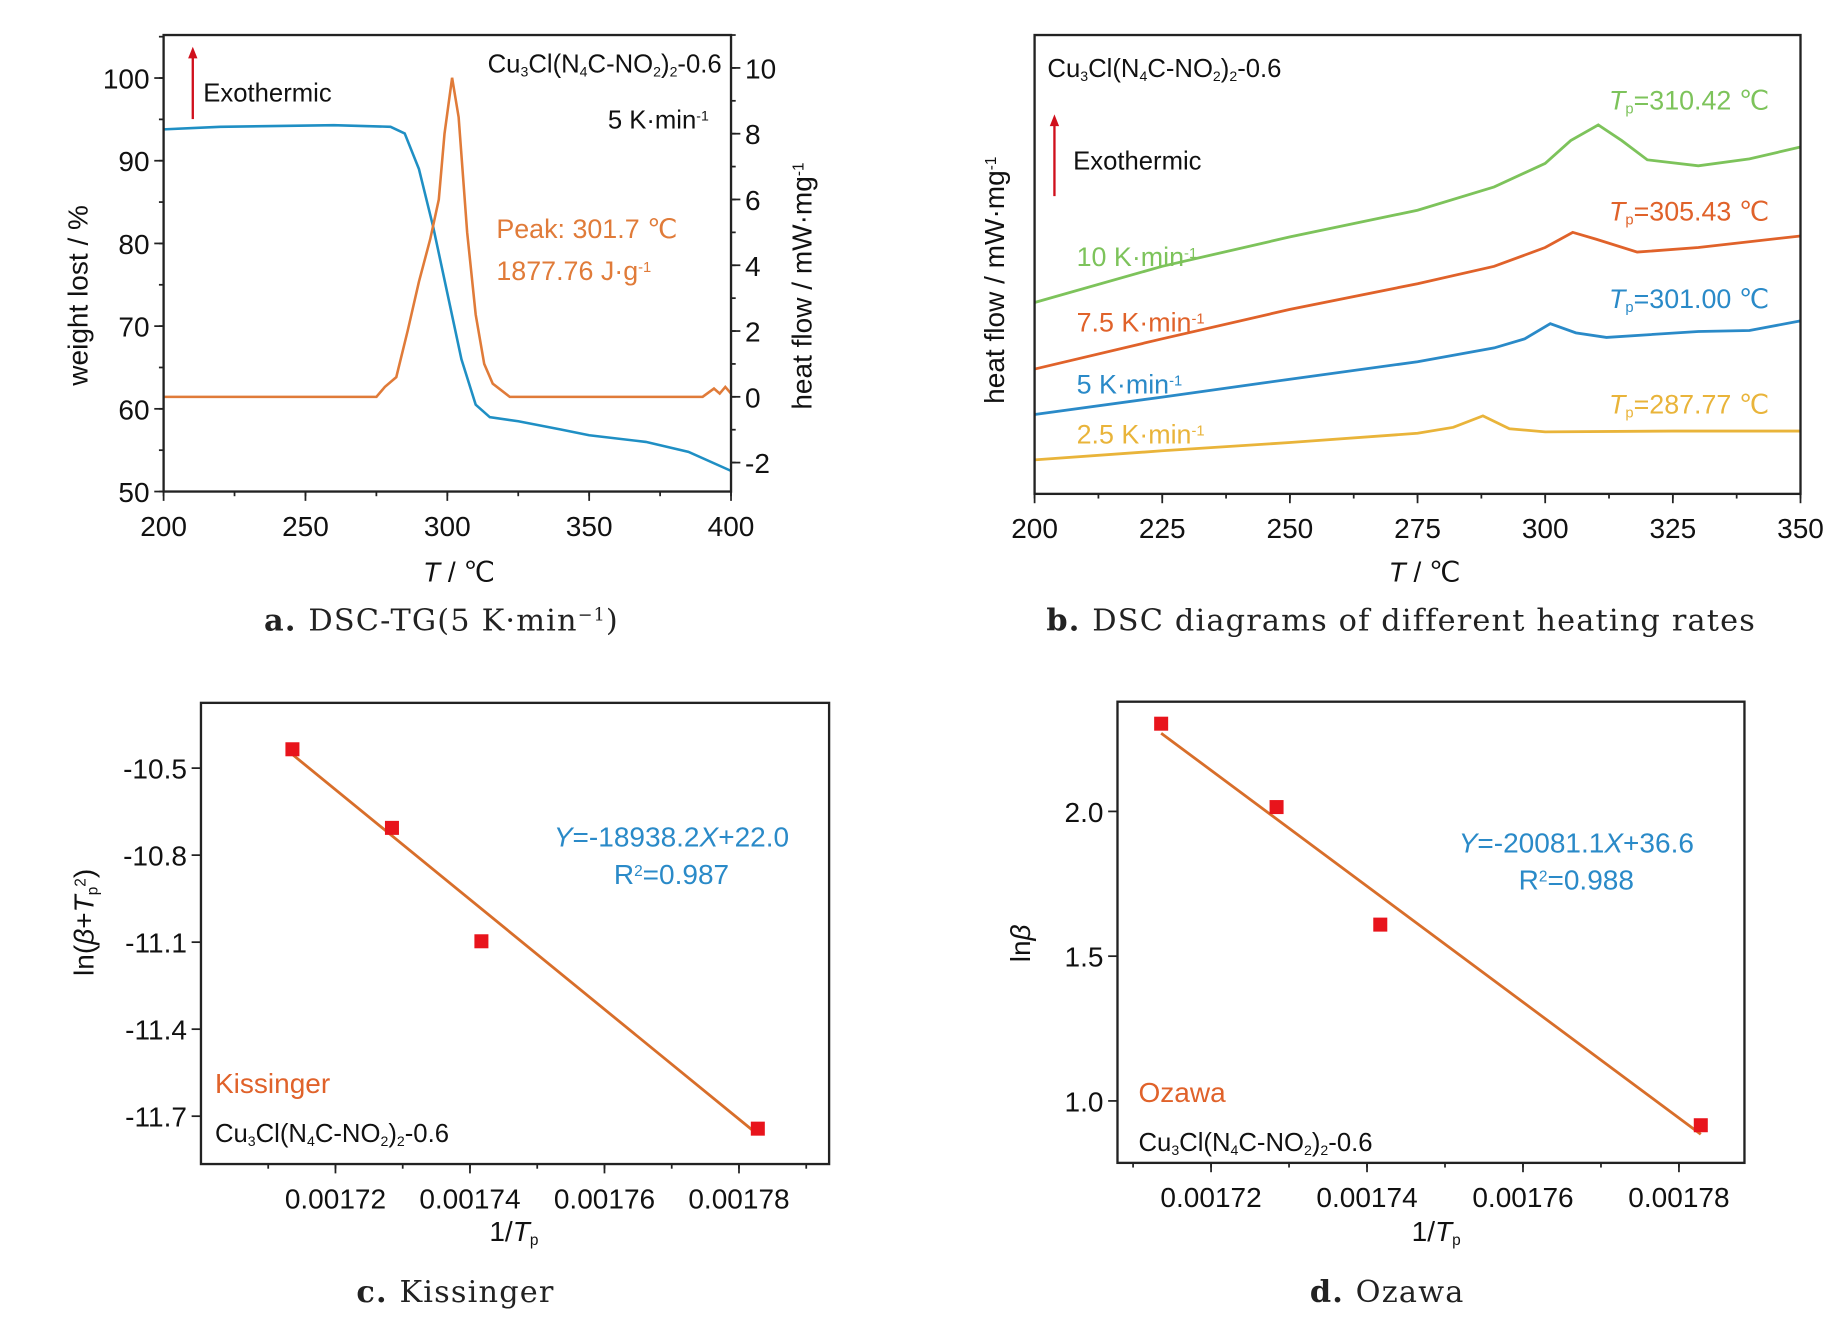 The width and height of the screenshot is (1831, 1331). What do you see at coordinates (1084, 957) in the screenshot?
I see `y-tick-label: 1.5` at bounding box center [1084, 957].